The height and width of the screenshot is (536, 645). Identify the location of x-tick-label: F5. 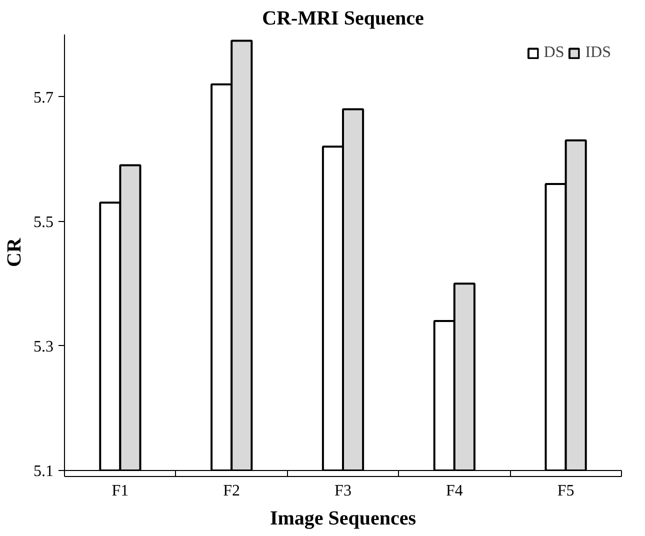
(565, 491).